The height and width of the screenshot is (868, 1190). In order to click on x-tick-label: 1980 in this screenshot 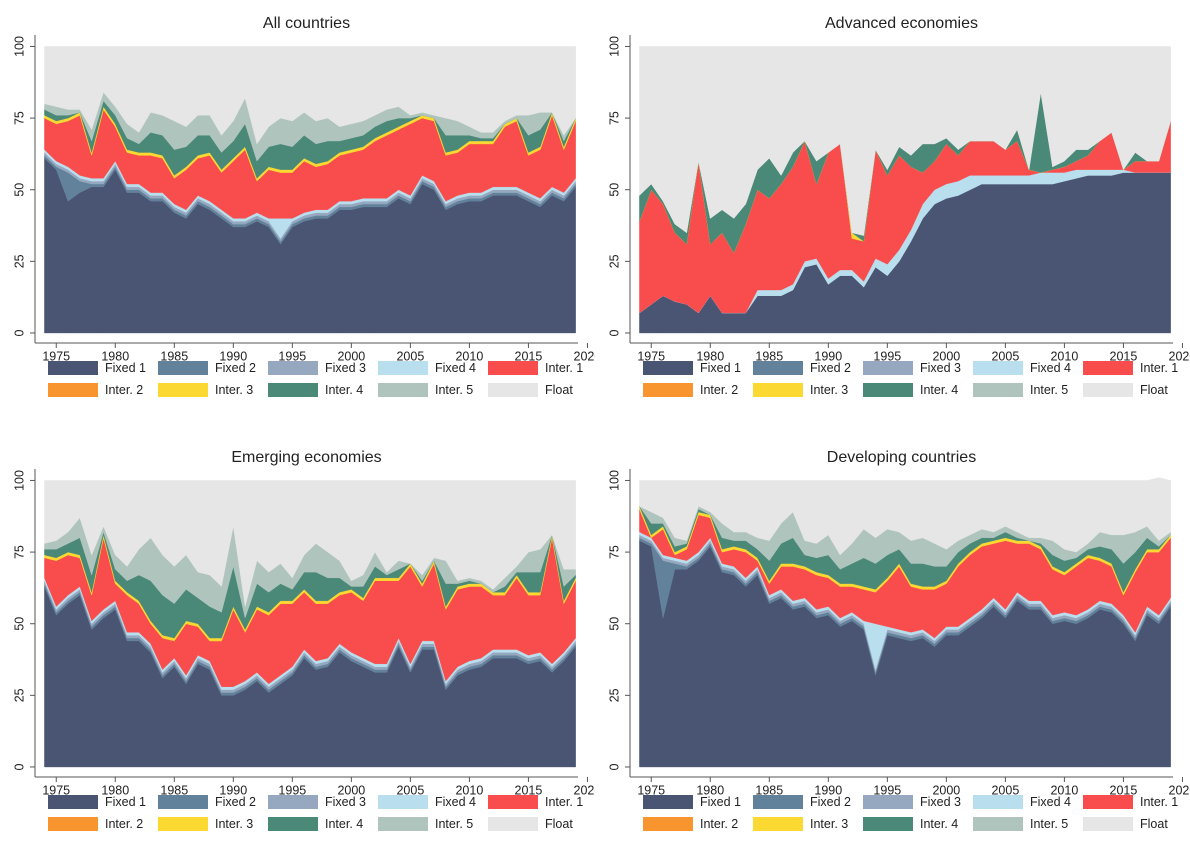, I will do `click(710, 790)`.